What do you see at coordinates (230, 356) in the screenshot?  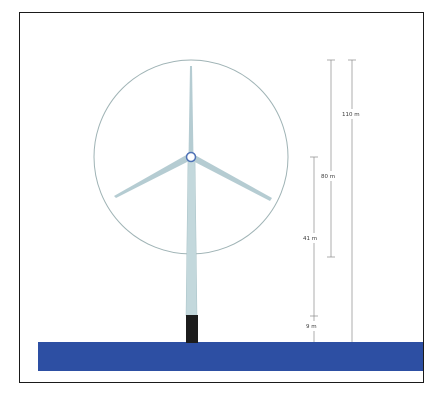 I see `water-band` at bounding box center [230, 356].